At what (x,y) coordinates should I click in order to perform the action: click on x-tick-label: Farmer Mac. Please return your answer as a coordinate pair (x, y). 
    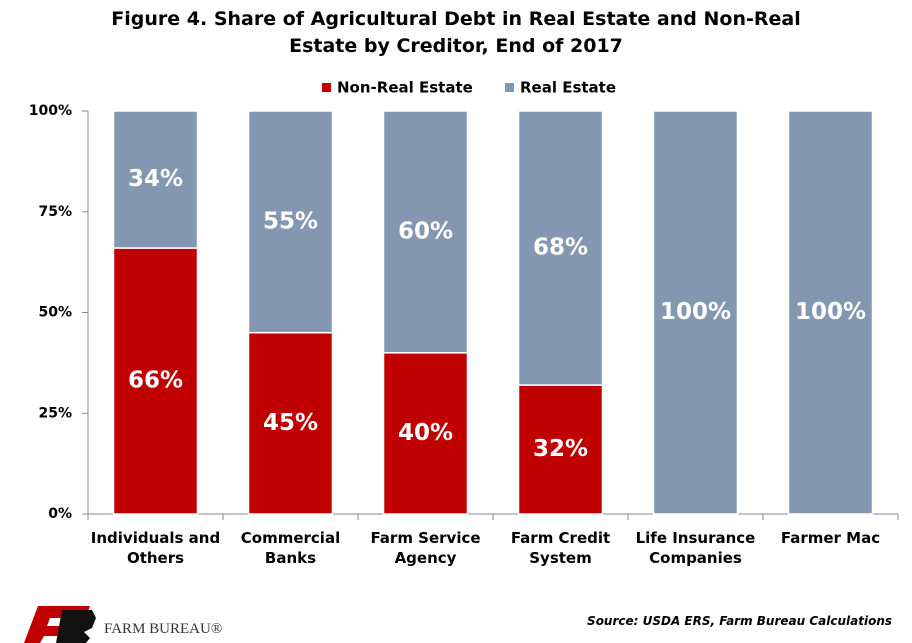
    Looking at the image, I should click on (830, 538).